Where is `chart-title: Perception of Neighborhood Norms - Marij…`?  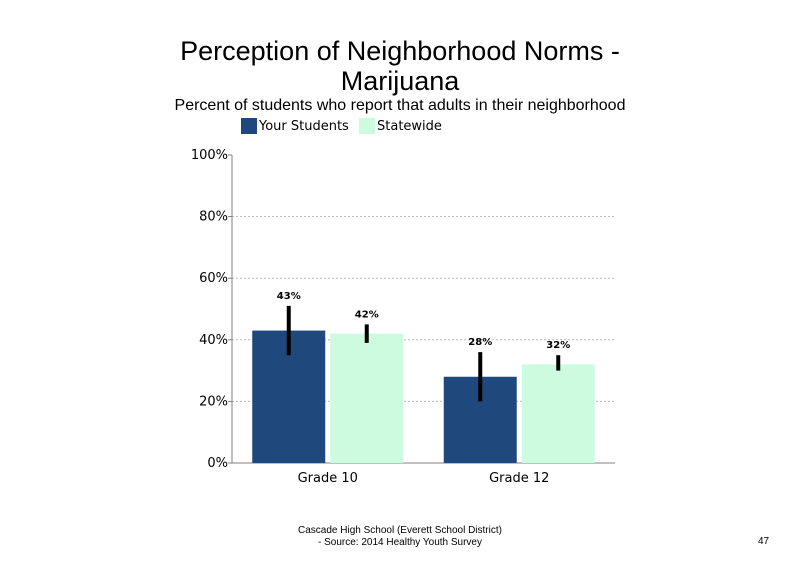
chart-title: Perception of Neighborhood Norms - Marij… is located at coordinates (400, 66).